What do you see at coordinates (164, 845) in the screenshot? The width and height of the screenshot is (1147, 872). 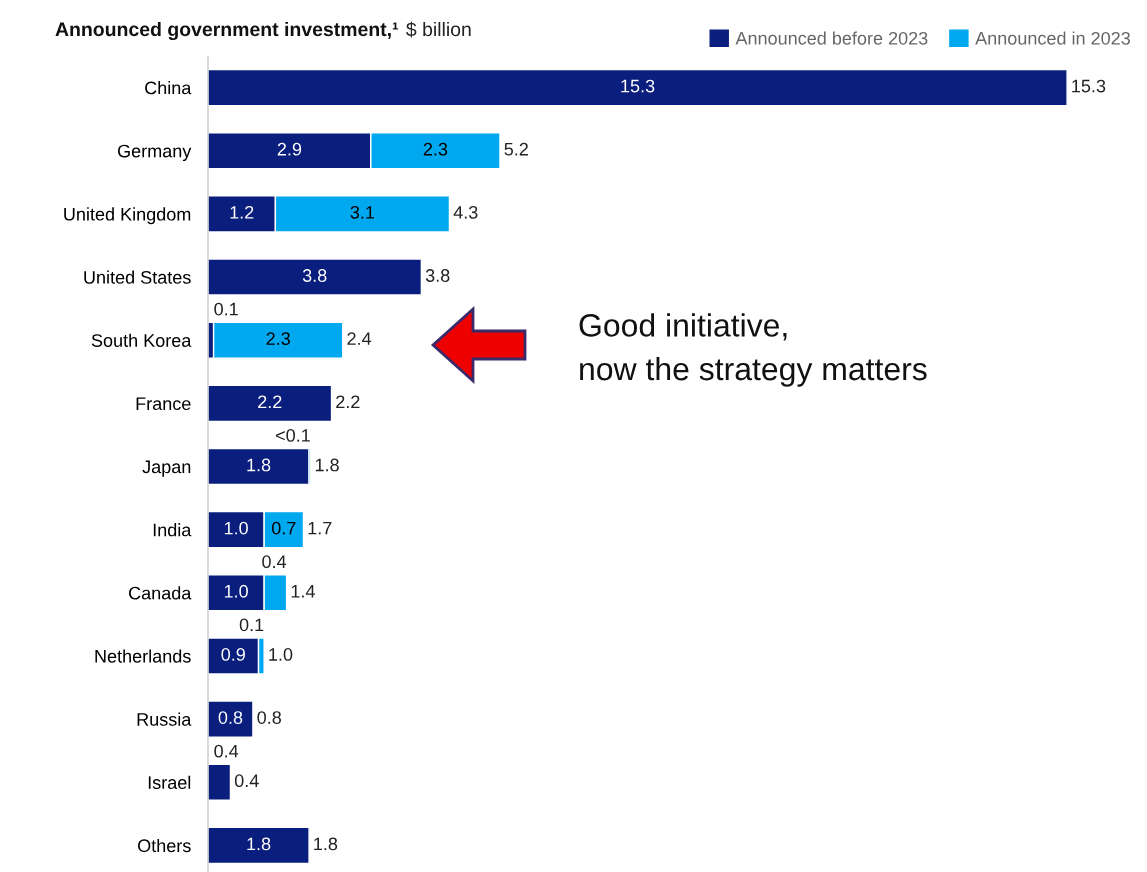 I see `y-tick-label: Others` at bounding box center [164, 845].